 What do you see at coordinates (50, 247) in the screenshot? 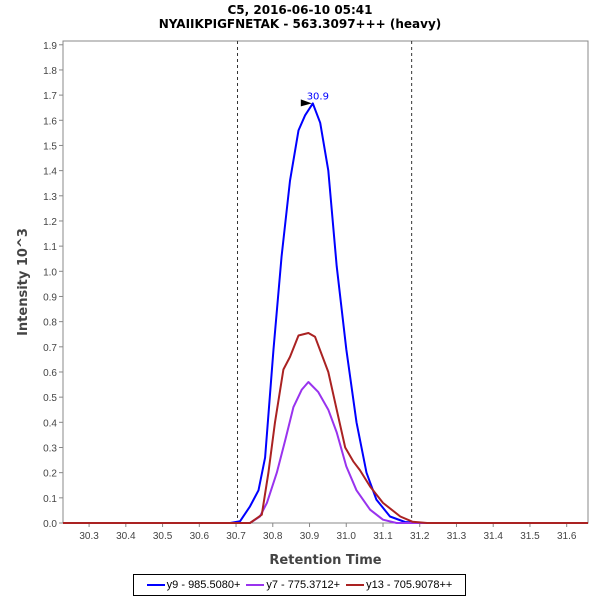
I see `y-tick-label: 1.1` at bounding box center [50, 247].